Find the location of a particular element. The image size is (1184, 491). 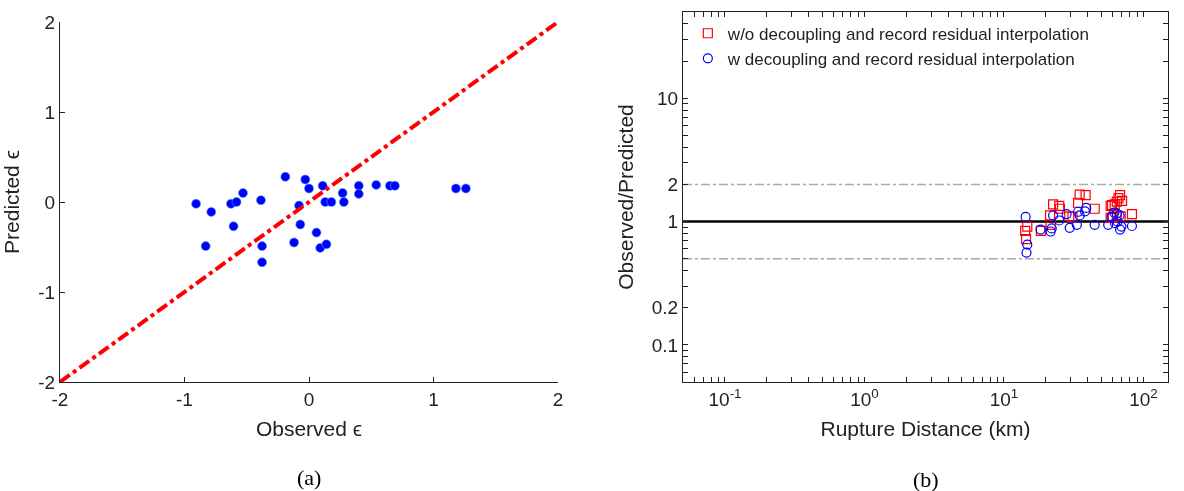

y-tick-label: 0.1 is located at coordinates (665, 345).